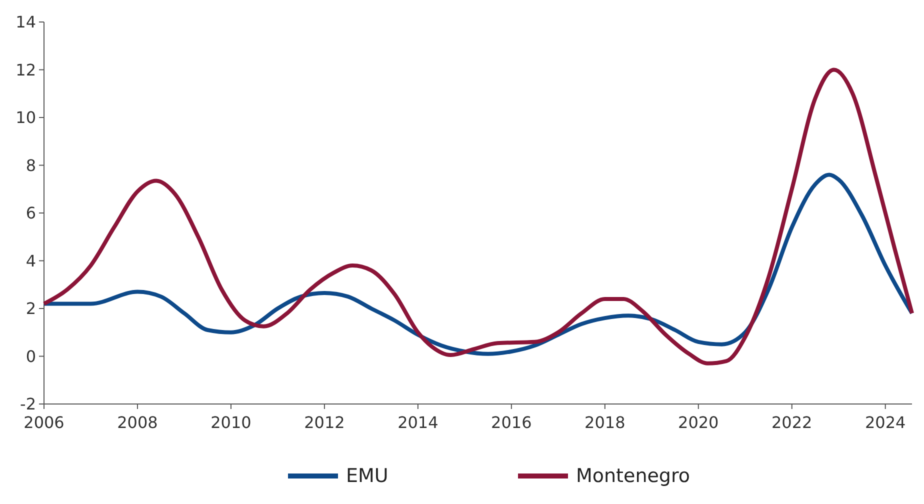 This screenshot has width=924, height=504. I want to click on x-tick-label: 2006, so click(44, 422).